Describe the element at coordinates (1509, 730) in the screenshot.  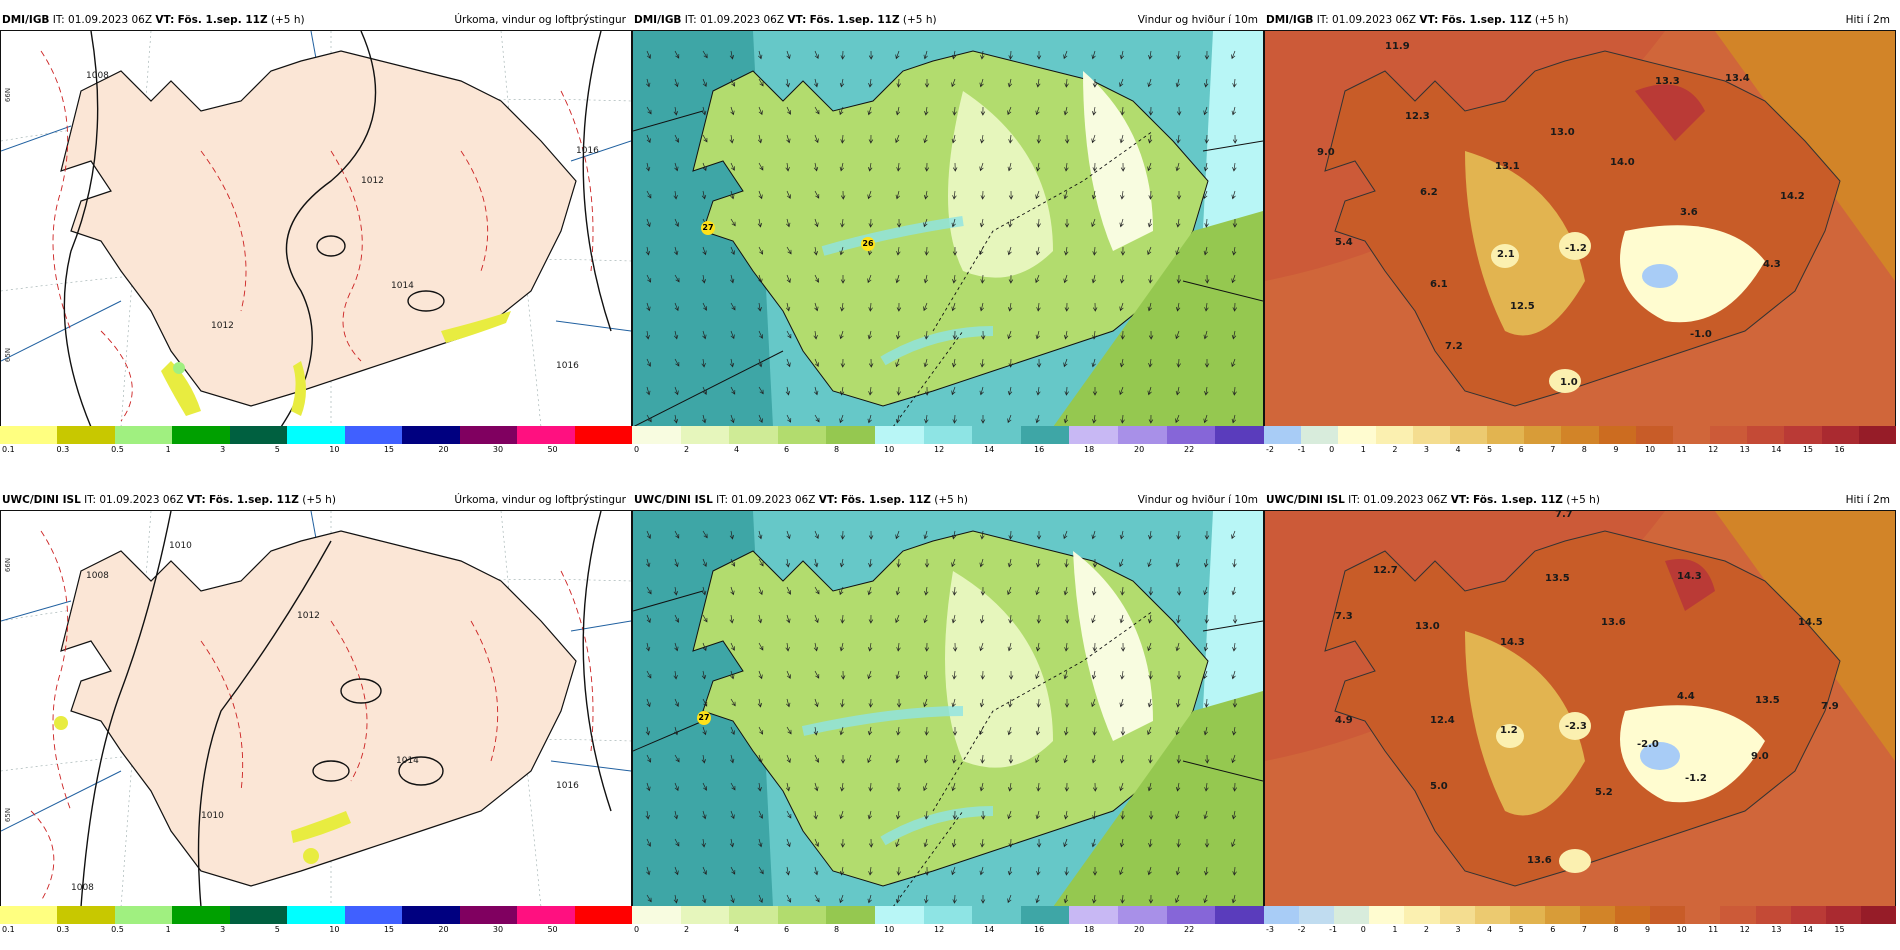
I see `temp-value: 1.2` at that location.